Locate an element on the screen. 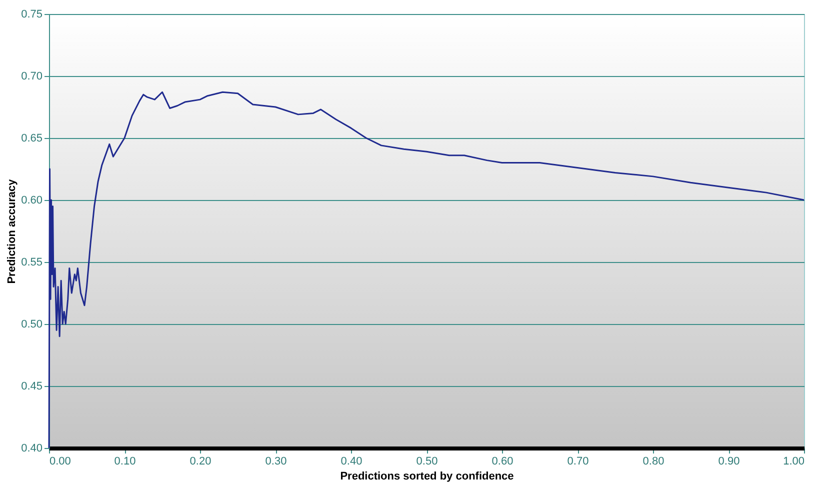  x-tick-label: 0.40 is located at coordinates (351, 462).